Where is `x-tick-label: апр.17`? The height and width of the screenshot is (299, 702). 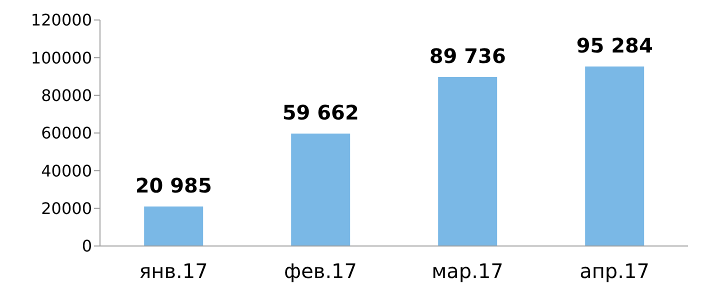 x-tick-label: апр.17 is located at coordinates (615, 271).